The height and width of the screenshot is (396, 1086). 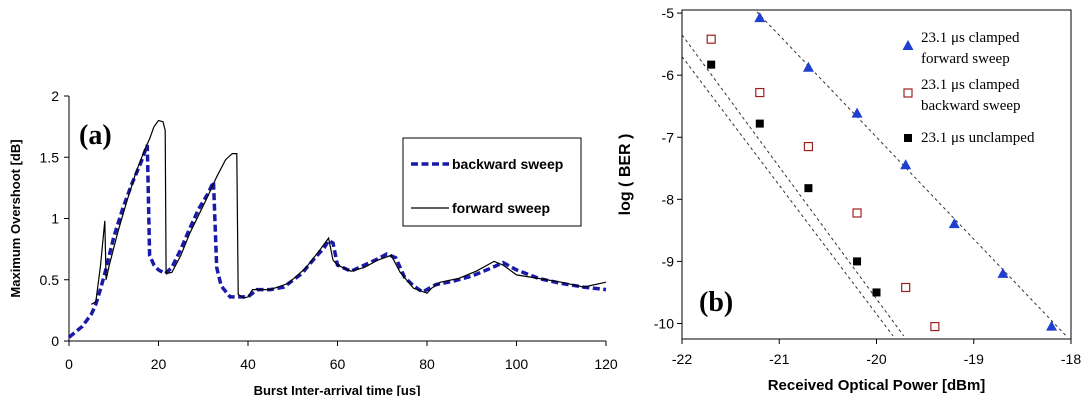 I want to click on x-tick-label-a: 20, so click(x=159, y=364).